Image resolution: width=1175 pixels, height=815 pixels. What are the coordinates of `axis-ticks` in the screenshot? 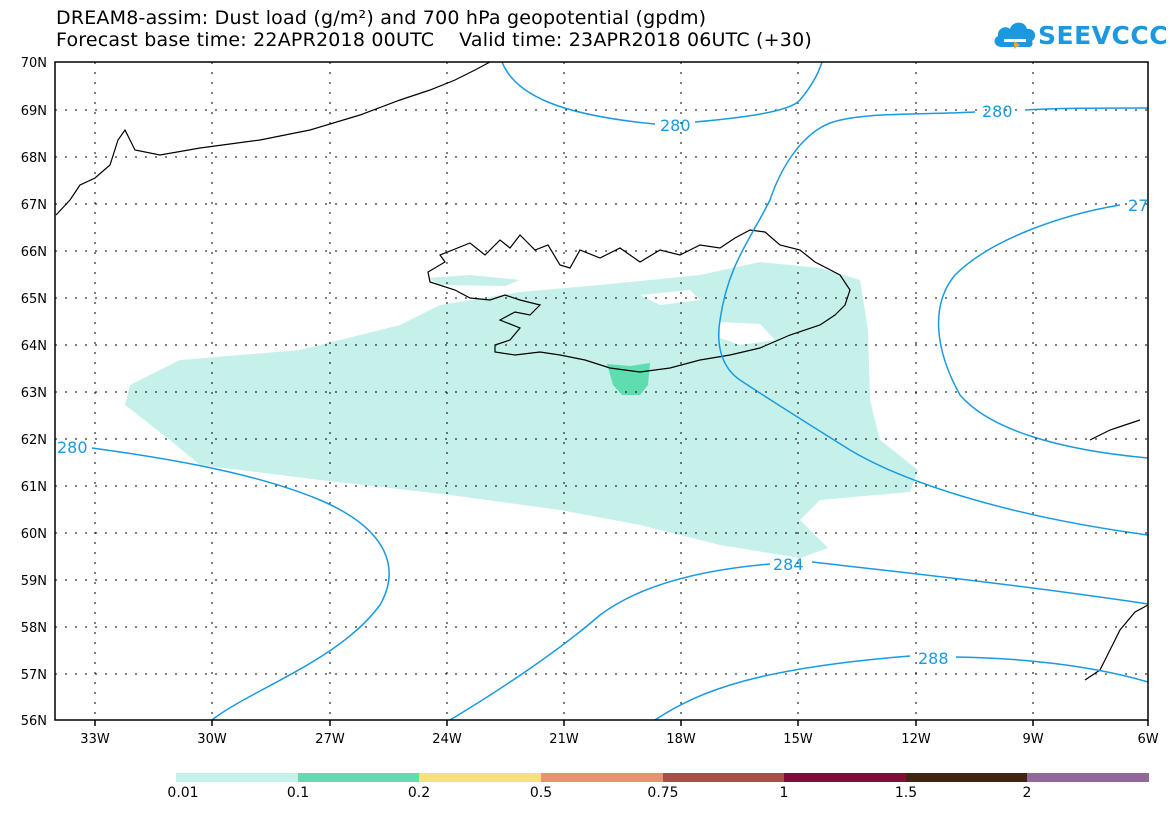 It's located at (621, 723).